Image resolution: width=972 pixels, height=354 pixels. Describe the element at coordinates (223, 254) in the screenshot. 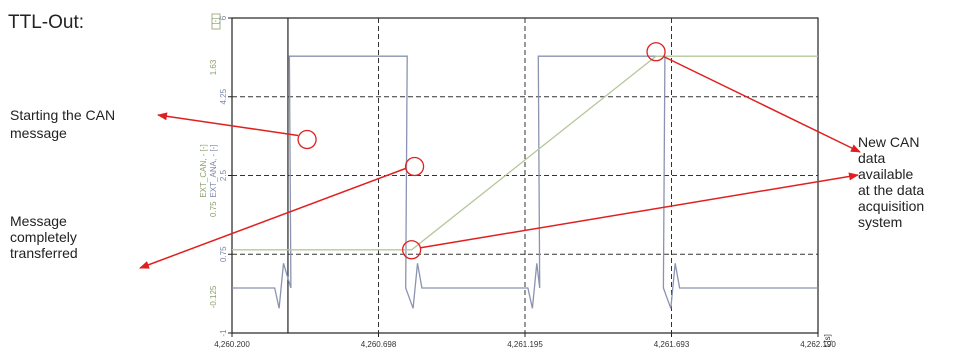

I see `y-tick-label-ana: 0.75` at that location.